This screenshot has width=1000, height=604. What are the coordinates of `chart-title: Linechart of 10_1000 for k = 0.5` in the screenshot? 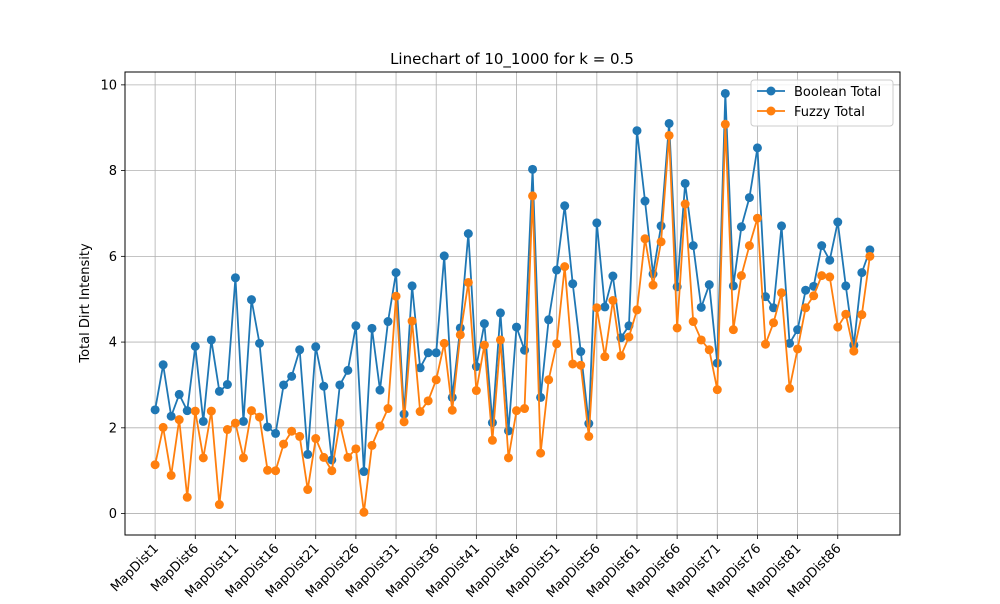 It's located at (512, 59).